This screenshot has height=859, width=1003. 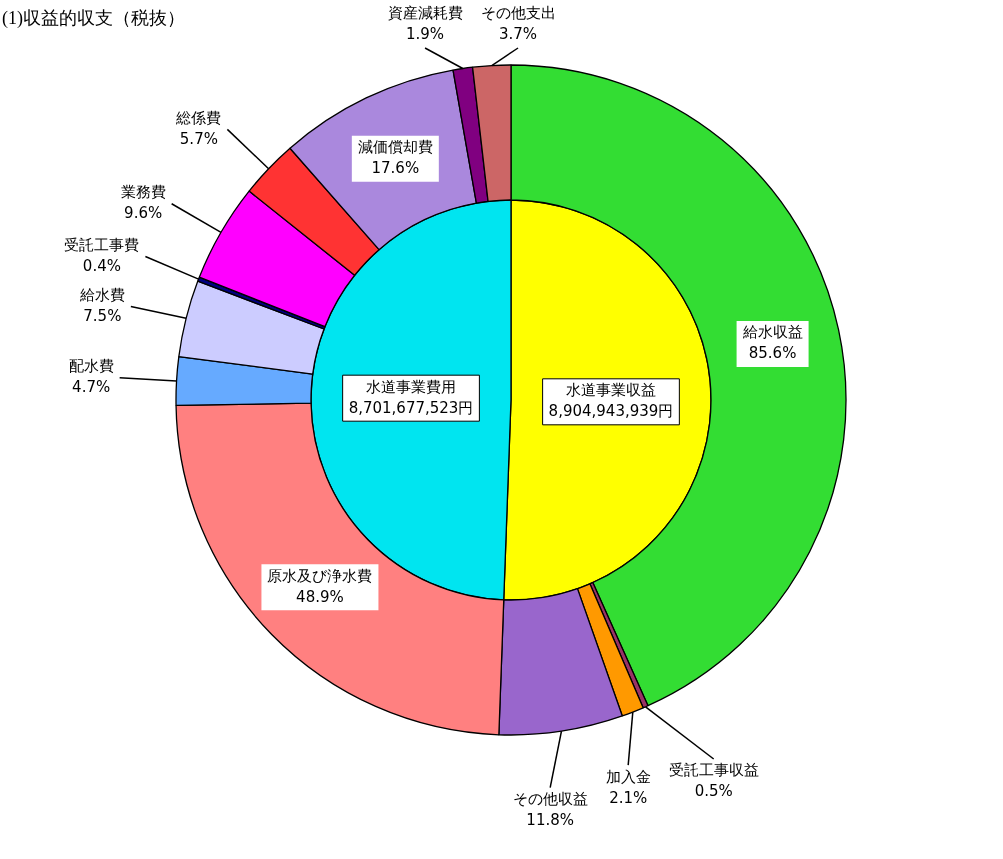 What do you see at coordinates (550, 798) in the screenshot?
I see `slice-label: その他収益` at bounding box center [550, 798].